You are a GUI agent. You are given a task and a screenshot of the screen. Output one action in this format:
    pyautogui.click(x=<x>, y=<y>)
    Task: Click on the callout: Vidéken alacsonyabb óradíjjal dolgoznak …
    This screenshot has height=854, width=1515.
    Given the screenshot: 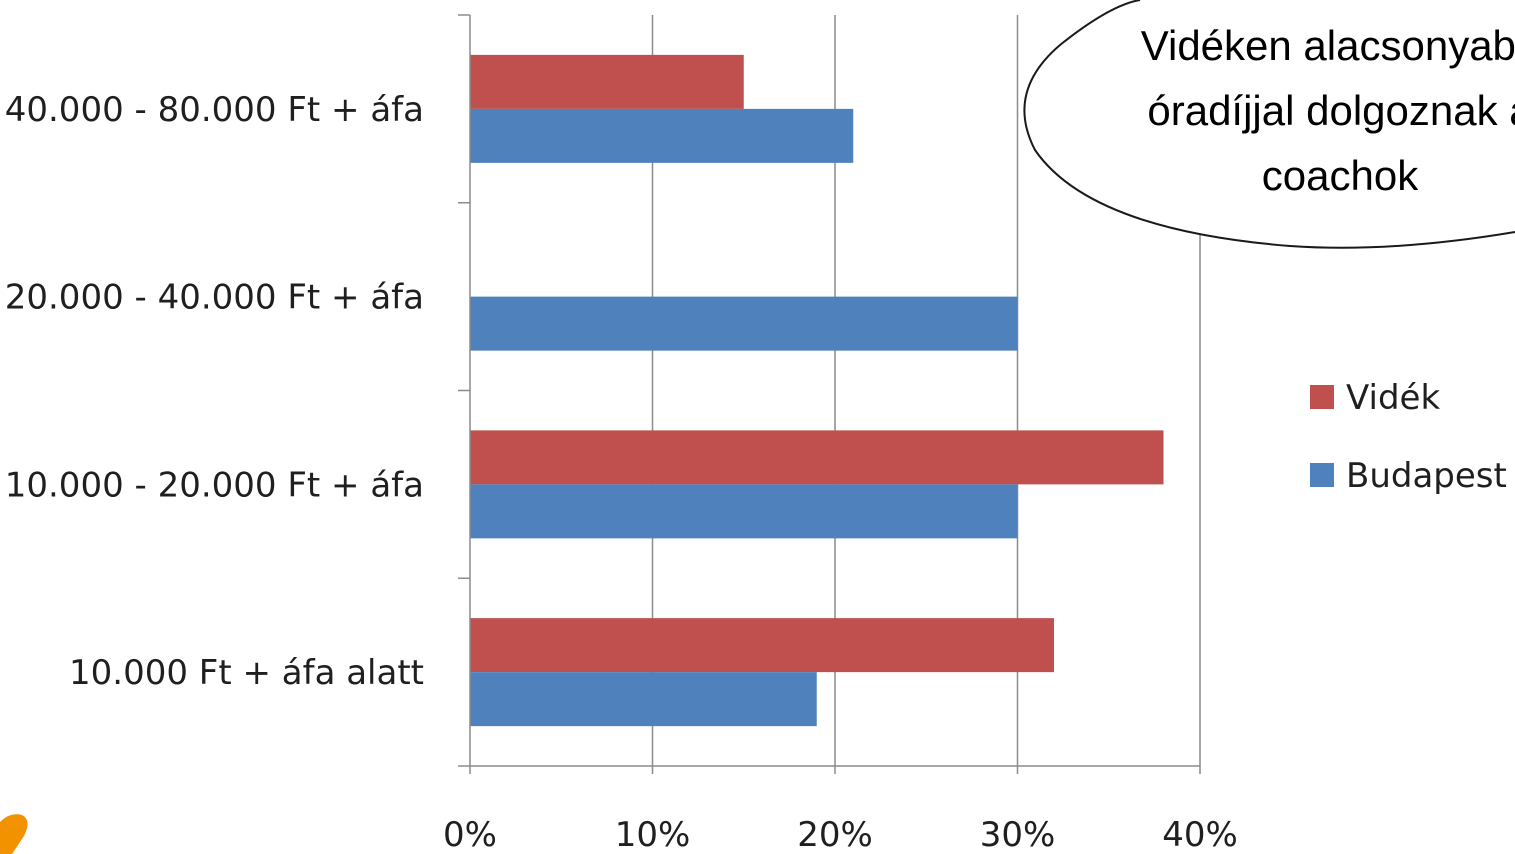 What is the action you would take?
    pyautogui.click(x=1269, y=124)
    